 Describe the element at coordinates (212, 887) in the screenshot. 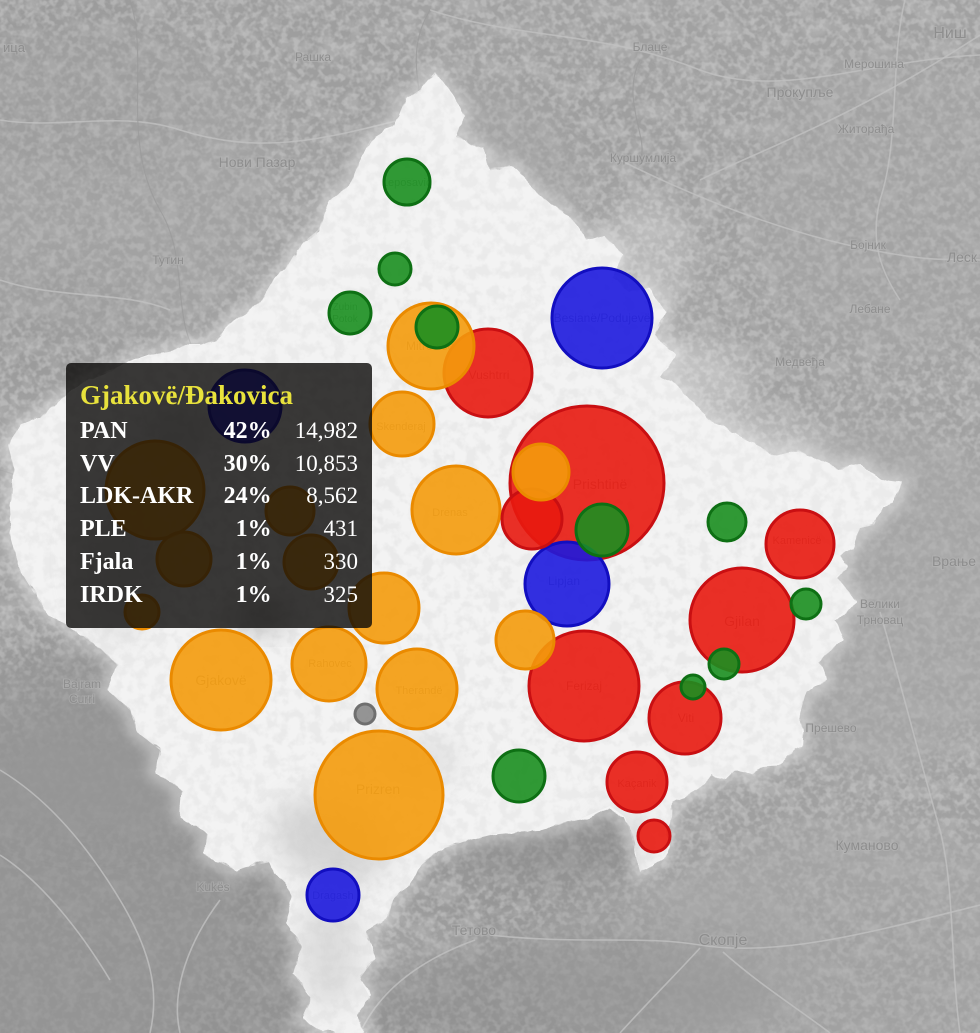

I see `svg-text: Kukës` at that location.